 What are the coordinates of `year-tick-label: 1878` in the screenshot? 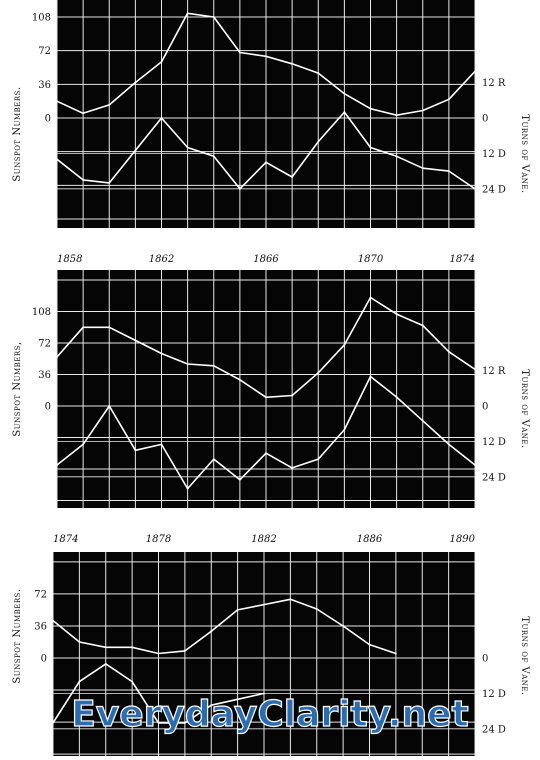 It's located at (158, 539).